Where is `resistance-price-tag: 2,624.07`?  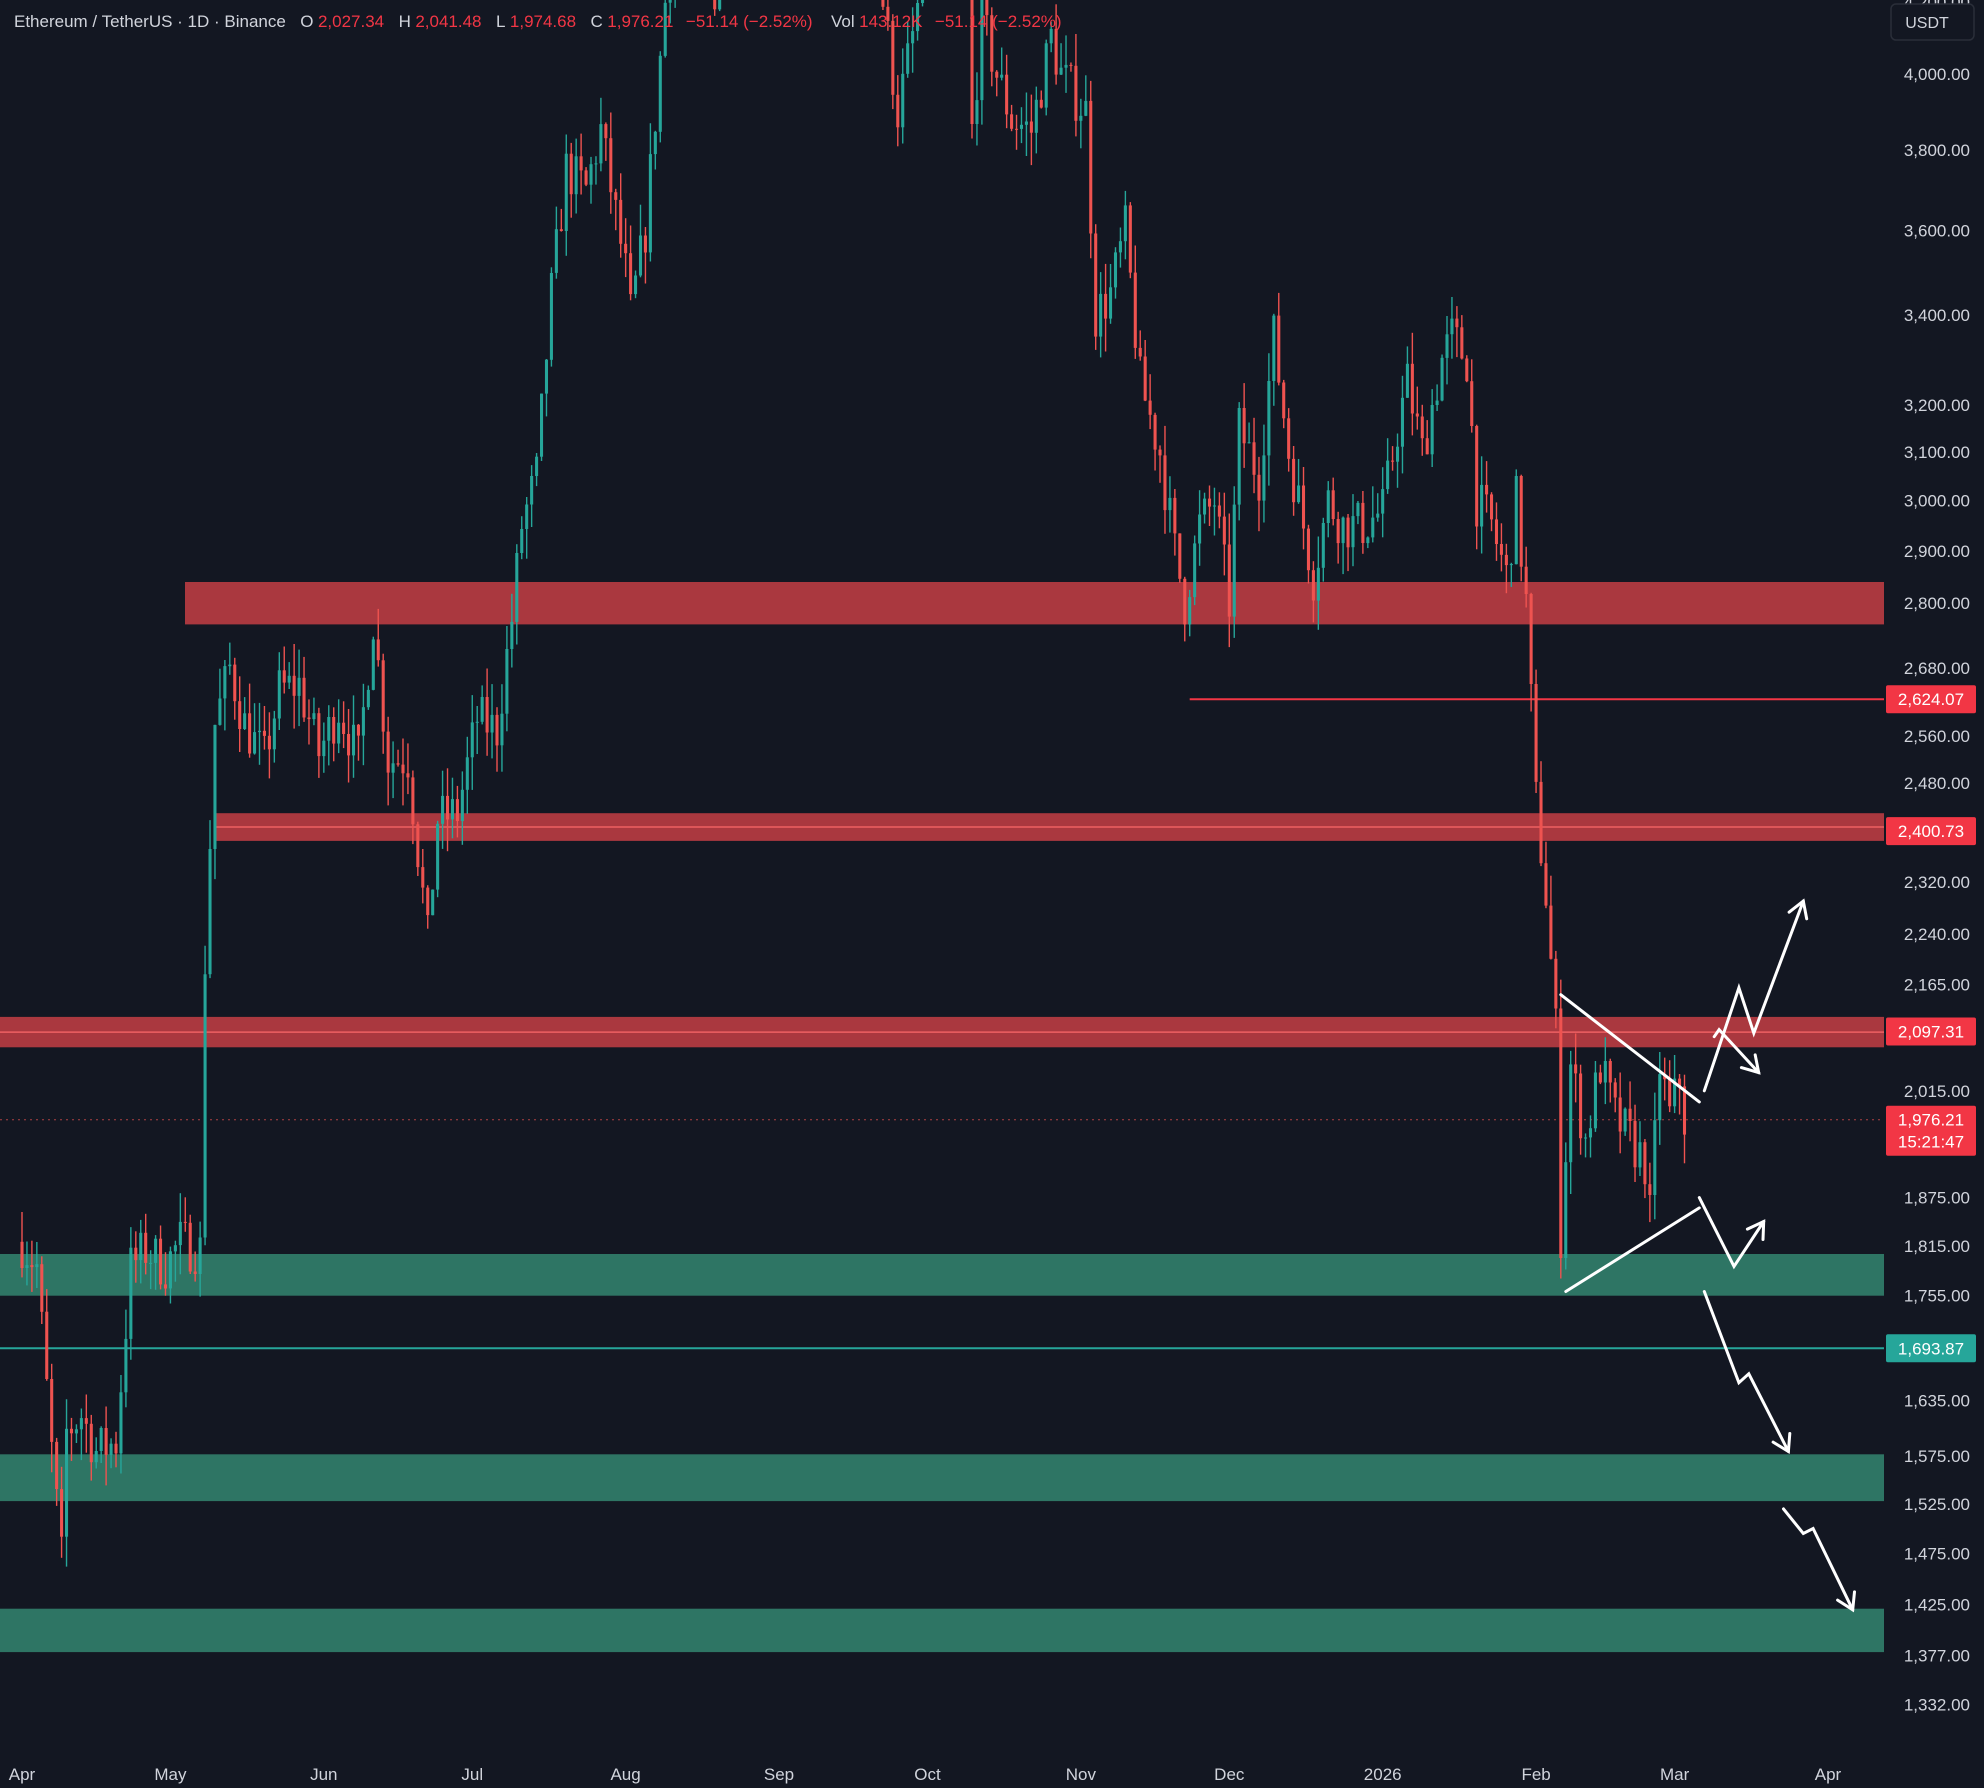 resistance-price-tag: 2,624.07 is located at coordinates (1931, 699).